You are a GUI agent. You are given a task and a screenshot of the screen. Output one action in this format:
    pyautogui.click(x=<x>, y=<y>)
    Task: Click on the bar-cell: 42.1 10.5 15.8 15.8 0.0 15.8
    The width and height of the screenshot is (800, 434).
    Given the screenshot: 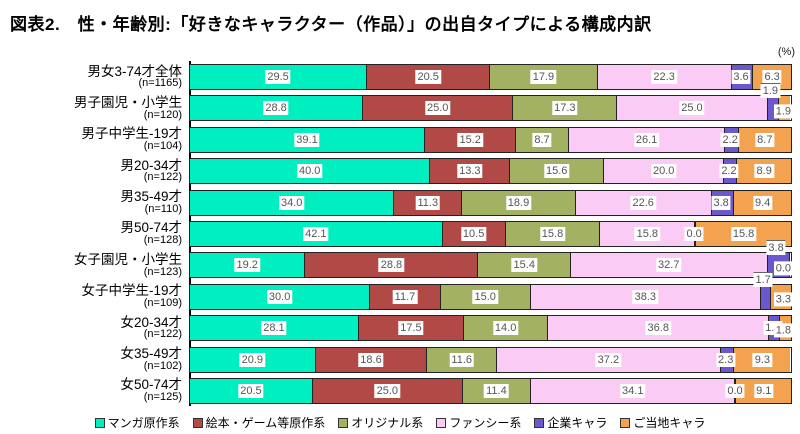 What is the action you would take?
    pyautogui.click(x=490, y=233)
    